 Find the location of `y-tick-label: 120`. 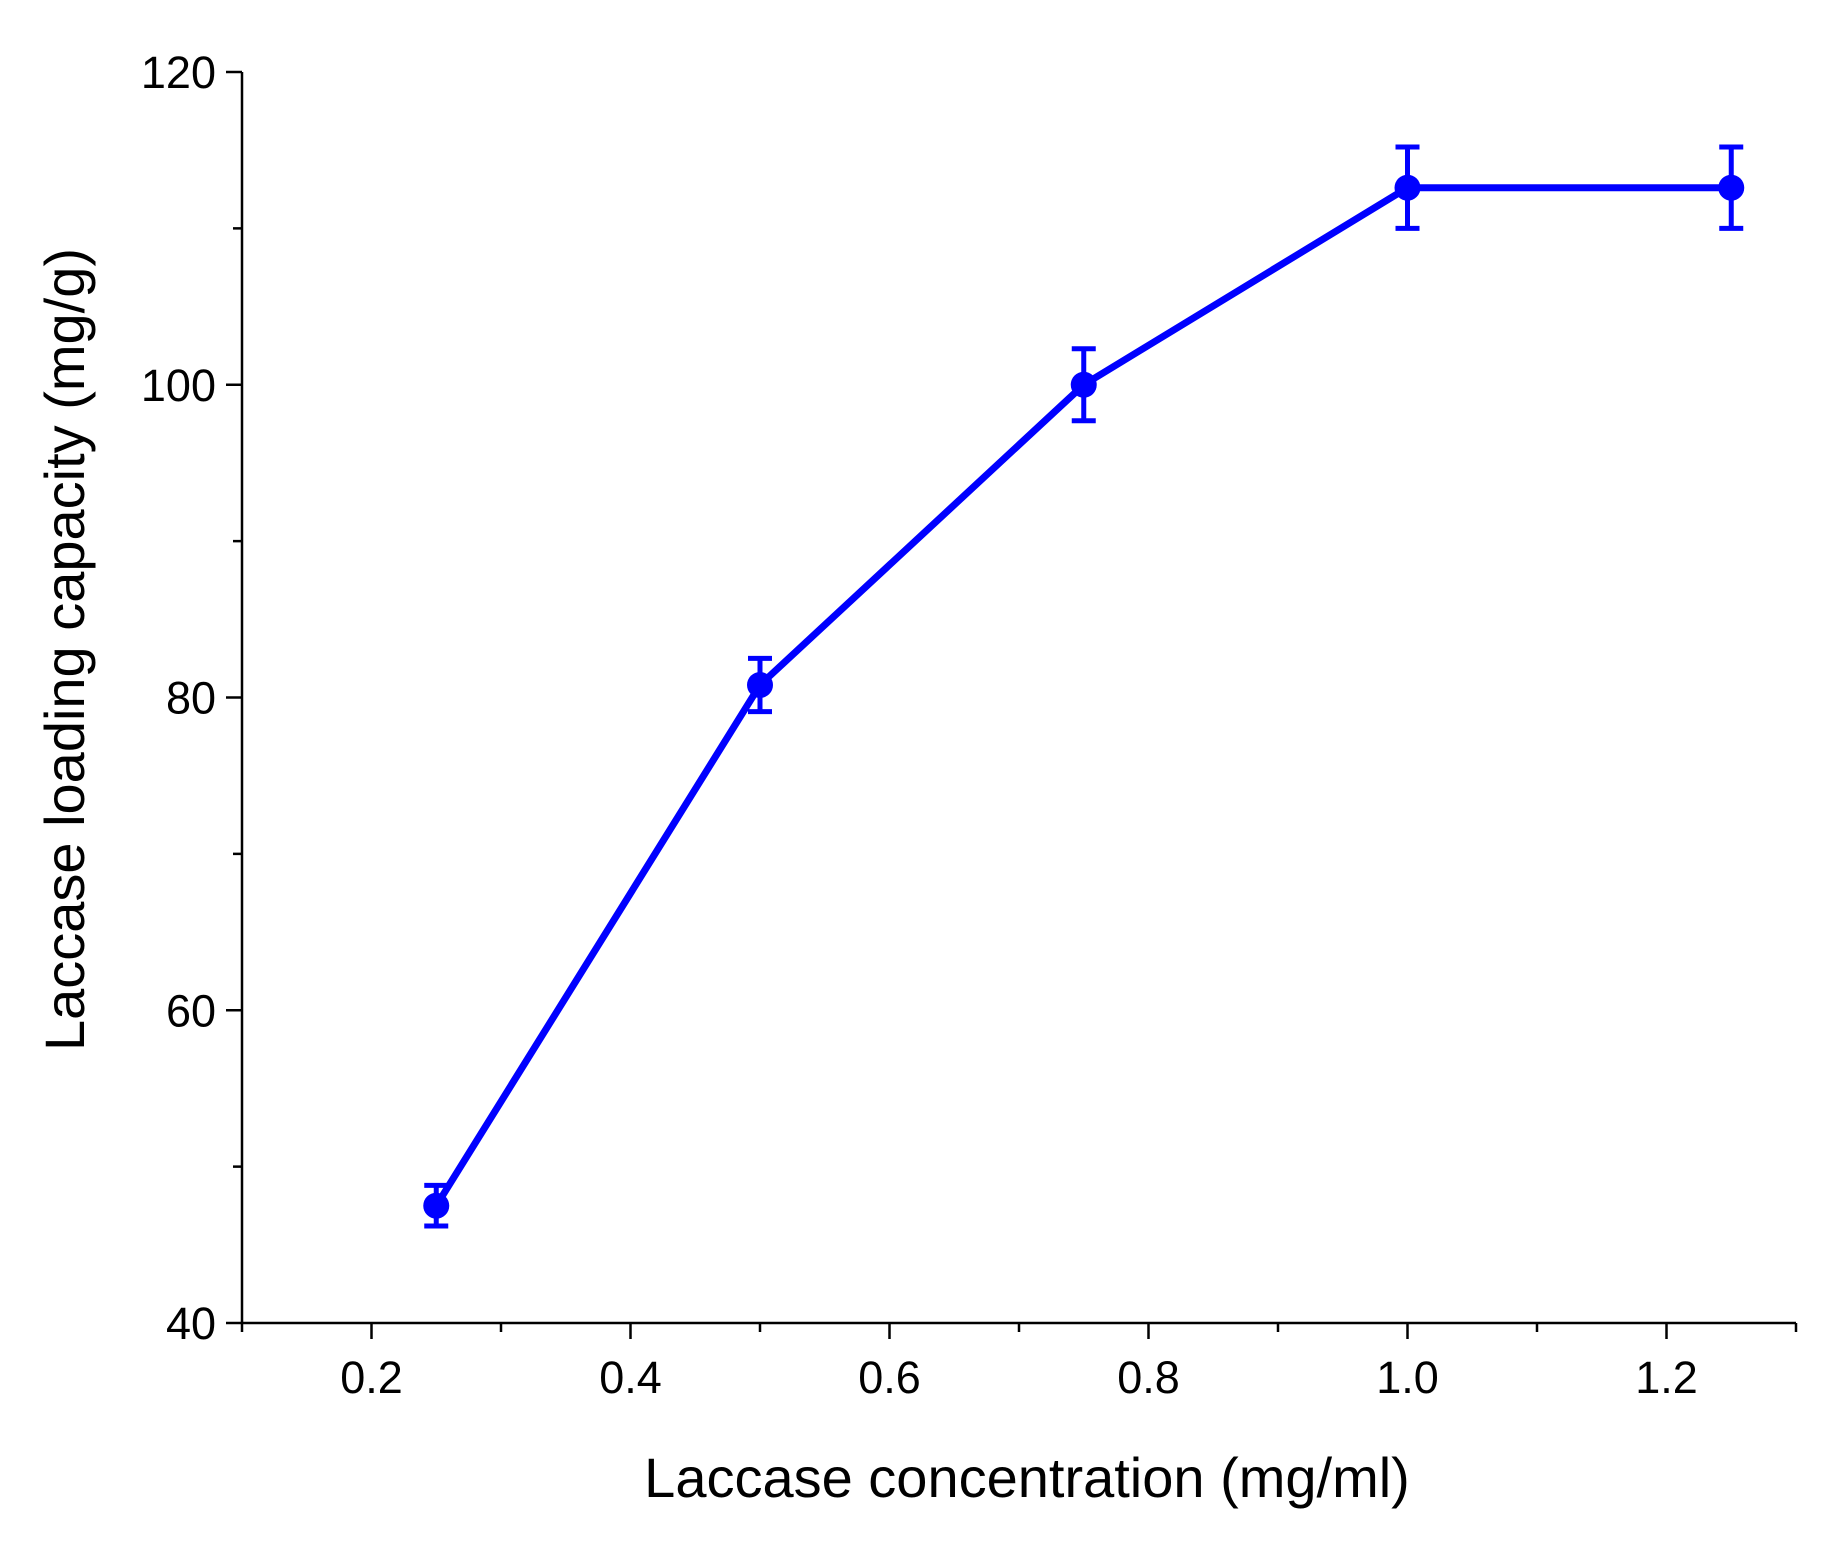

y-tick-label: 120 is located at coordinates (178, 72).